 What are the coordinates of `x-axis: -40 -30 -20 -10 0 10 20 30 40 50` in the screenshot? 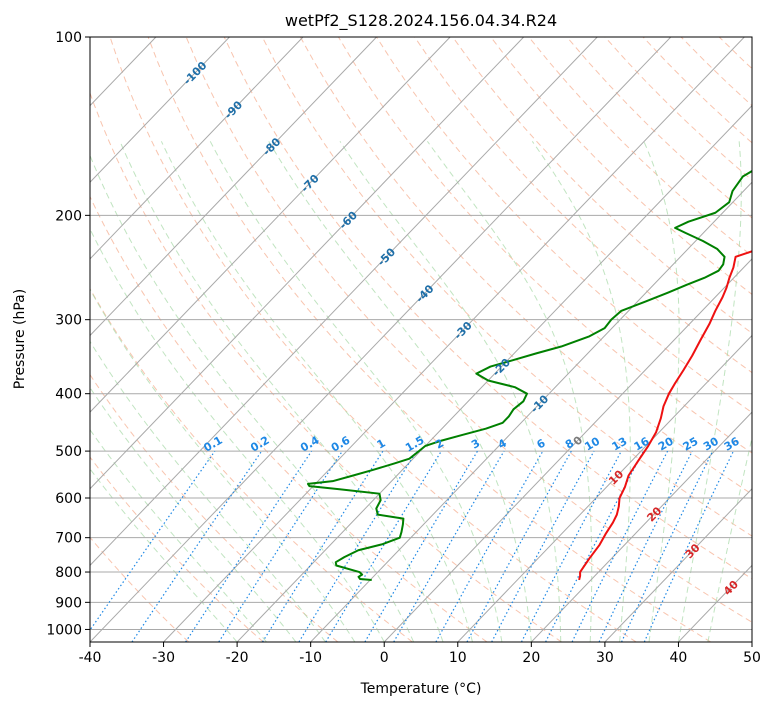 It's located at (420, 654).